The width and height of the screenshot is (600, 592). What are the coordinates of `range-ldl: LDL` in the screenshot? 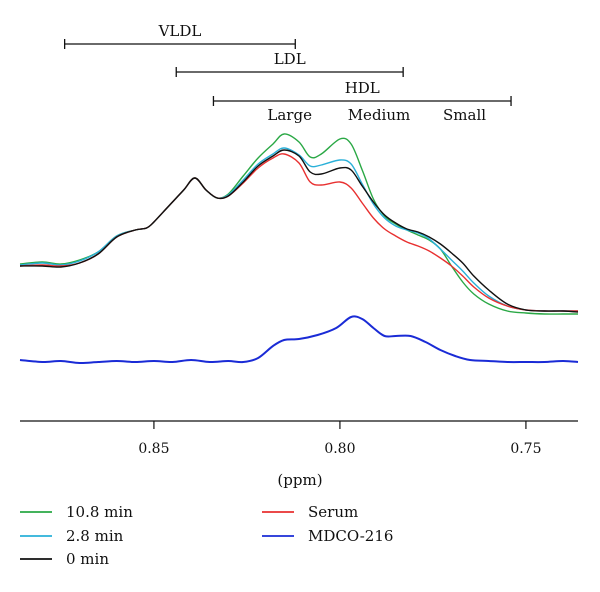 It's located at (289, 63).